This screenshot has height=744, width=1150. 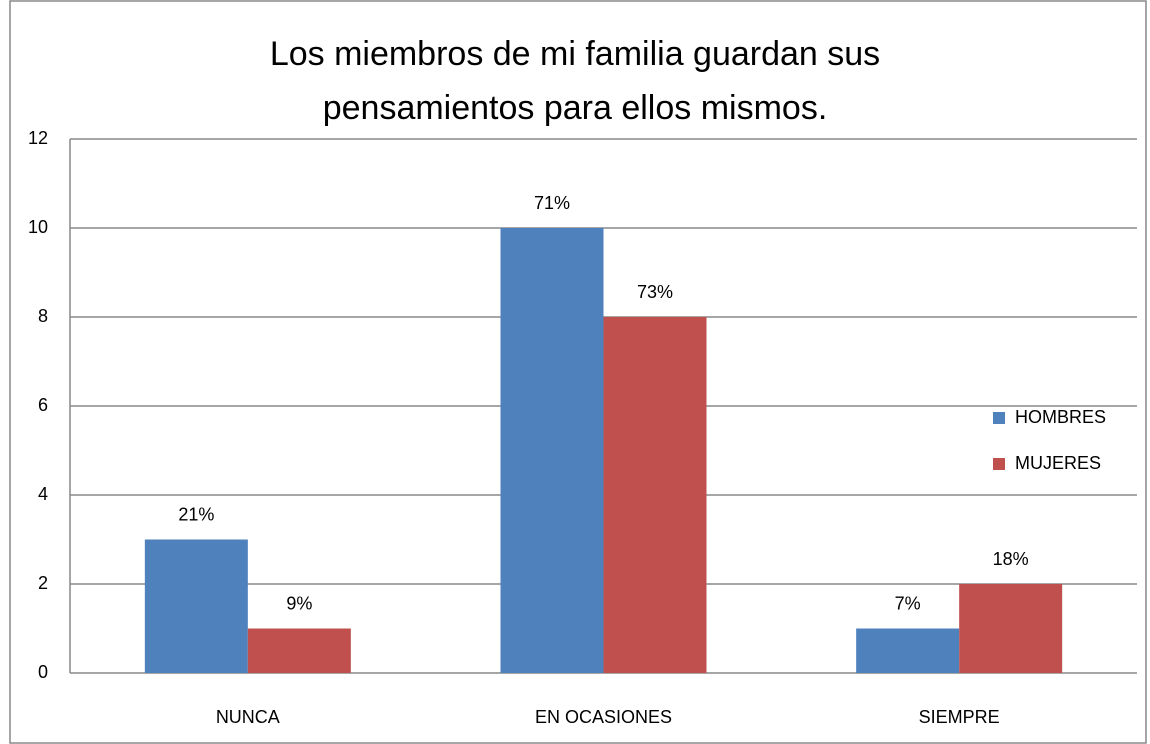 What do you see at coordinates (552, 203) in the screenshot?
I see `data-label: 71%` at bounding box center [552, 203].